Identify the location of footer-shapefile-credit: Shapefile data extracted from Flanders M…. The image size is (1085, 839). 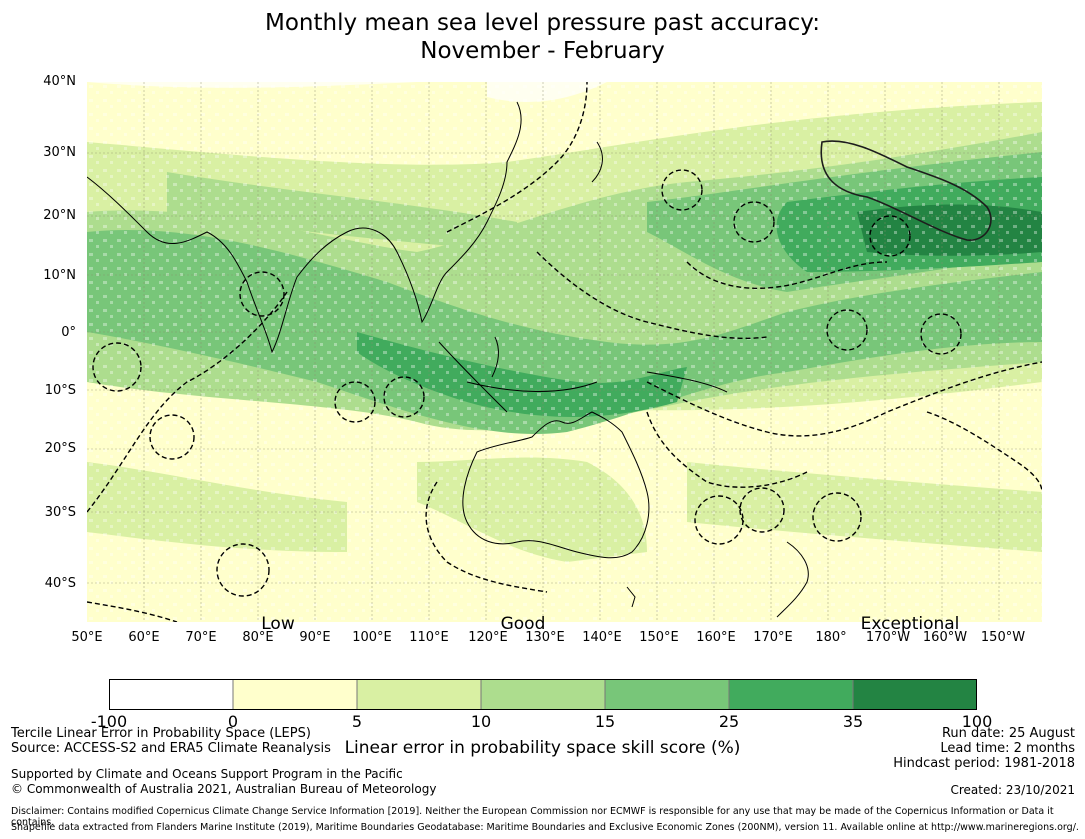
(545, 827).